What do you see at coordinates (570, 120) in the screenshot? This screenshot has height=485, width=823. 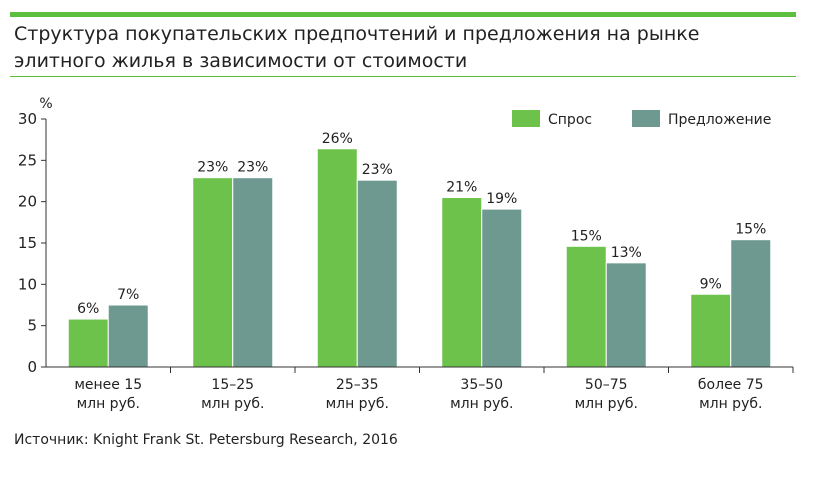 I see `legend-label: Спрос` at bounding box center [570, 120].